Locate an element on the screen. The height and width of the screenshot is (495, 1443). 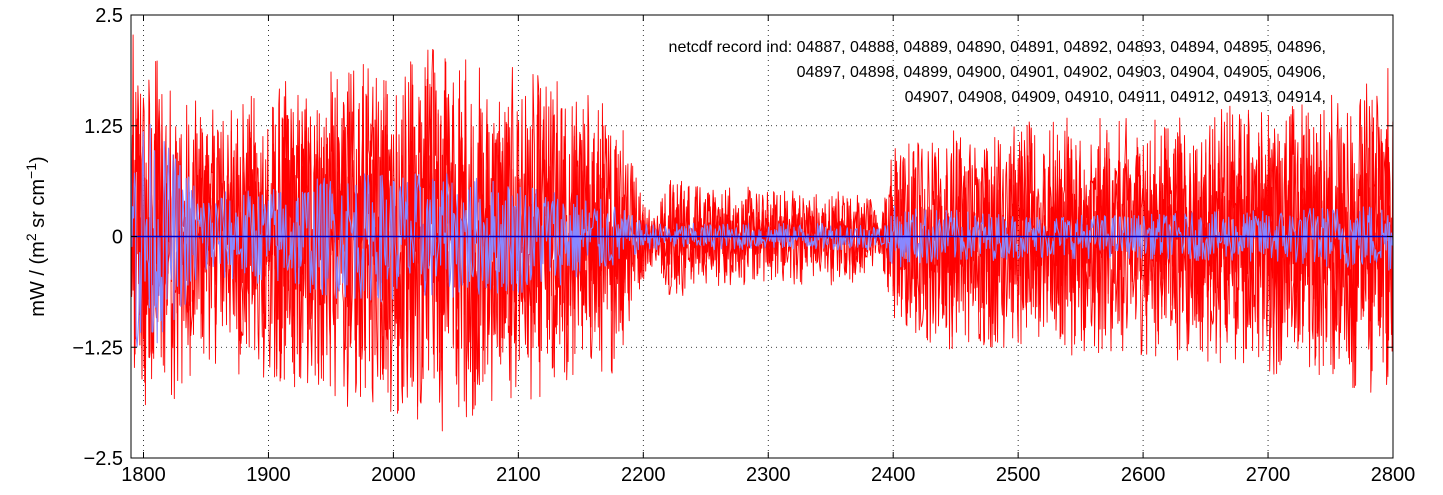
y-axis-label-part: sr cm is located at coordinates (38, 206).